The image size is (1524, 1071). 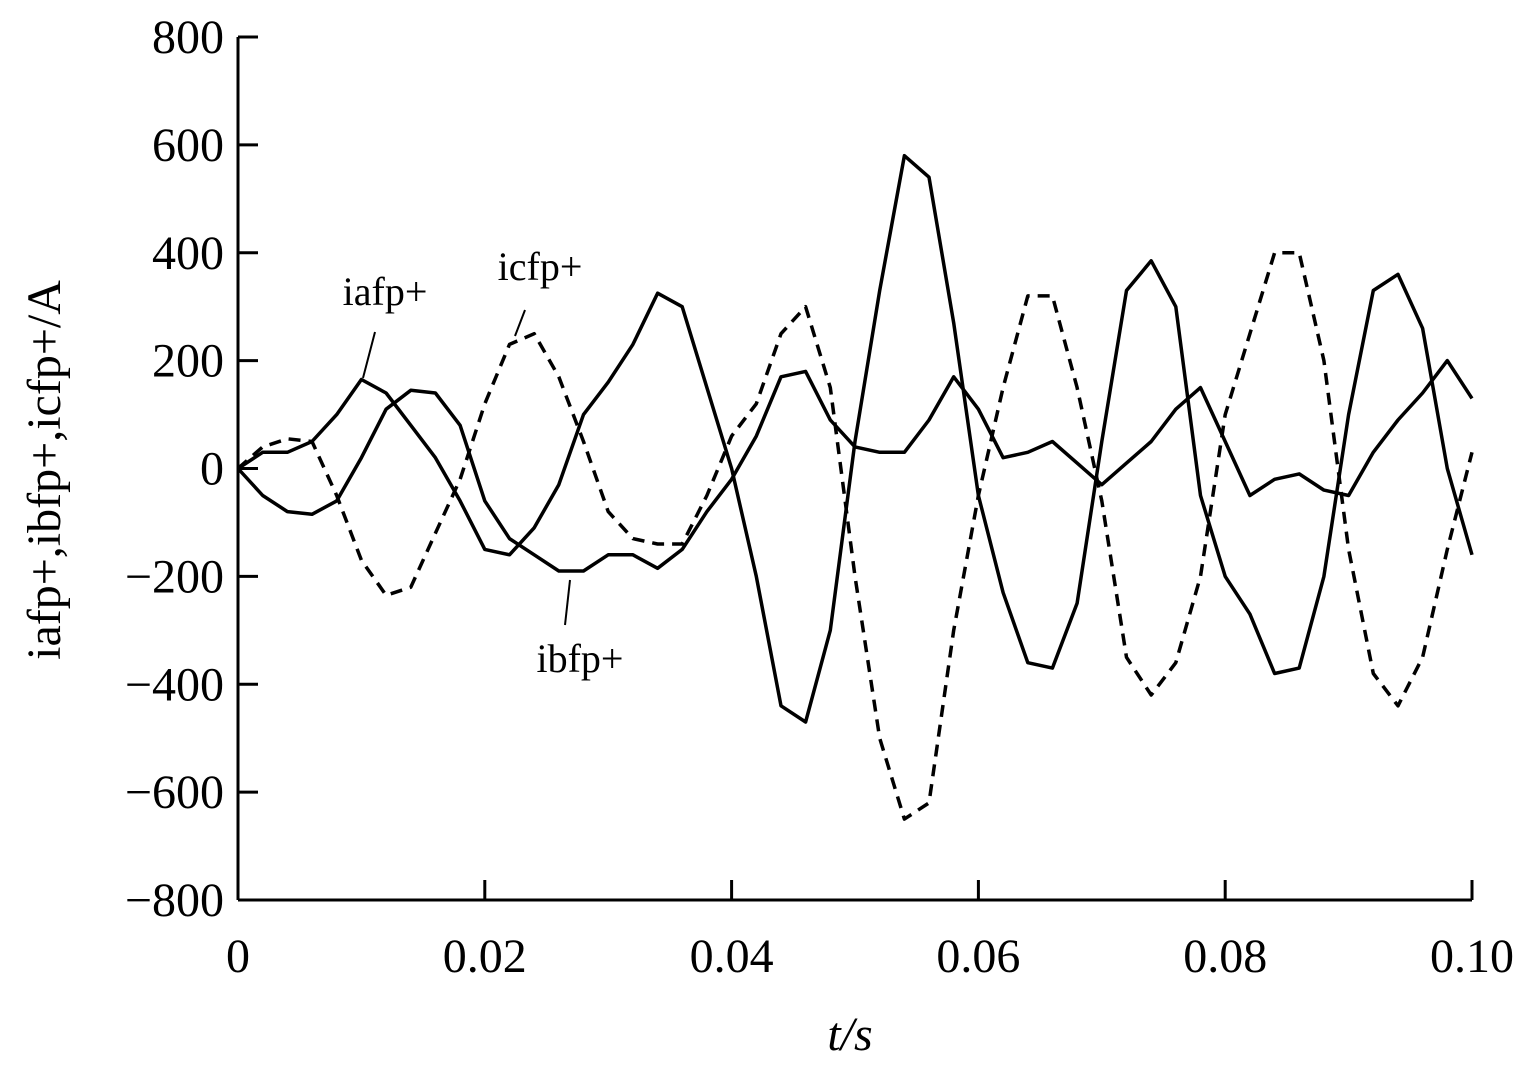 What do you see at coordinates (188, 253) in the screenshot?
I see `y-tick-label: 400` at bounding box center [188, 253].